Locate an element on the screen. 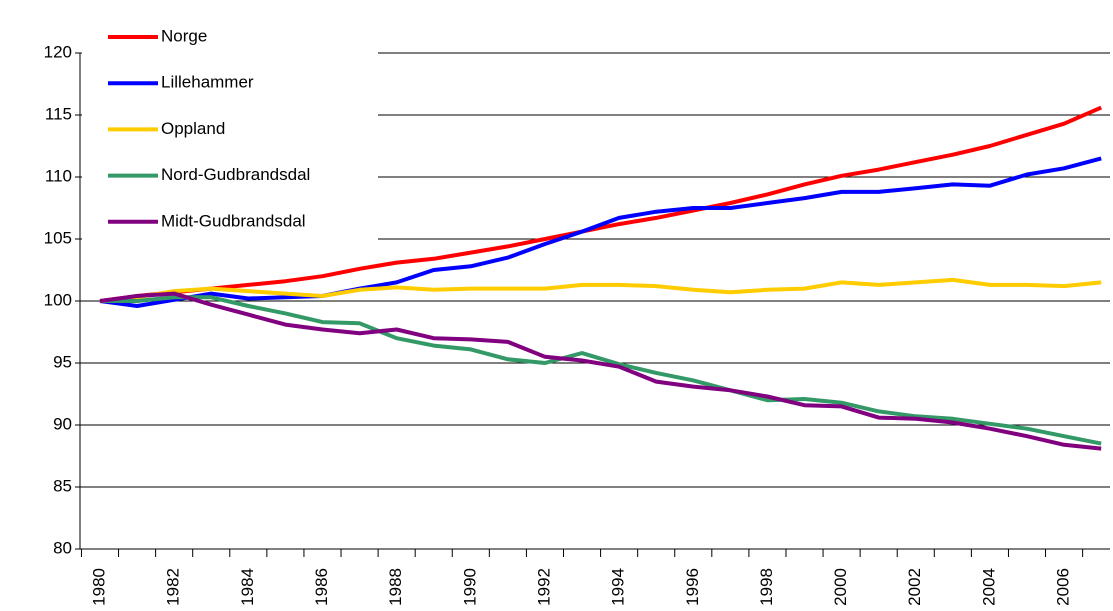 Image resolution: width=1113 pixels, height=611 pixels. x-tick-label: 1994 is located at coordinates (618, 587).